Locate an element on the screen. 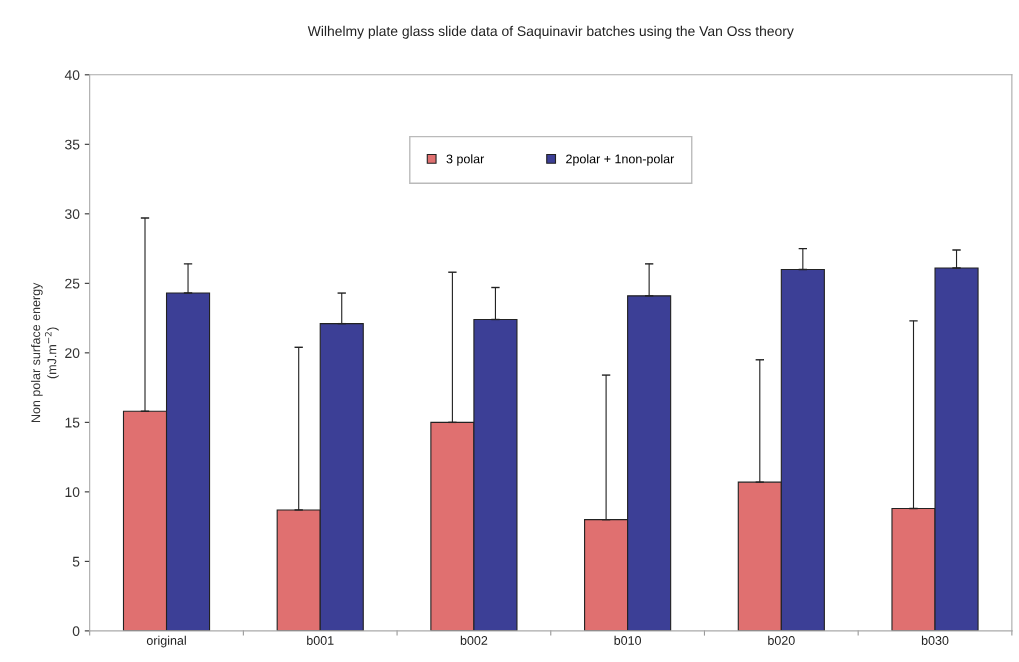 The height and width of the screenshot is (662, 1019). legend-label: 3 polar is located at coordinates (465, 160).